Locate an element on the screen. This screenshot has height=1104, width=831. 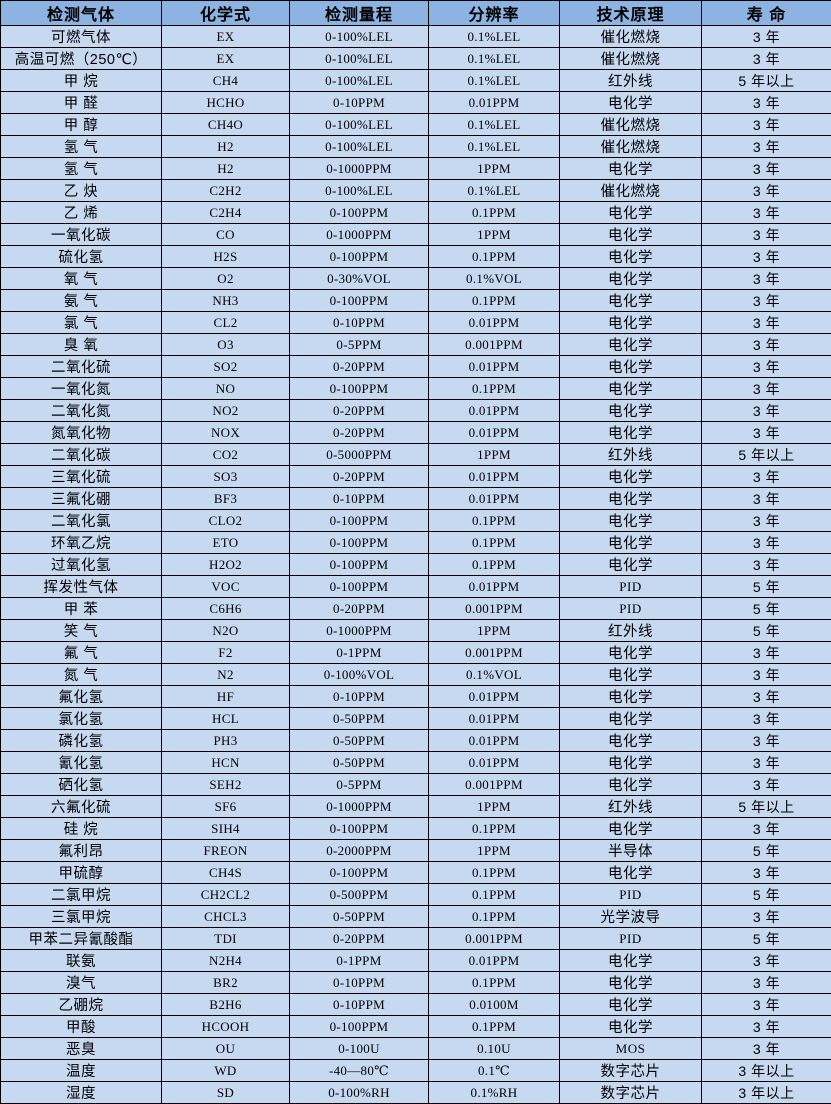
cell-name: 磷化氢 is located at coordinates (81, 741).